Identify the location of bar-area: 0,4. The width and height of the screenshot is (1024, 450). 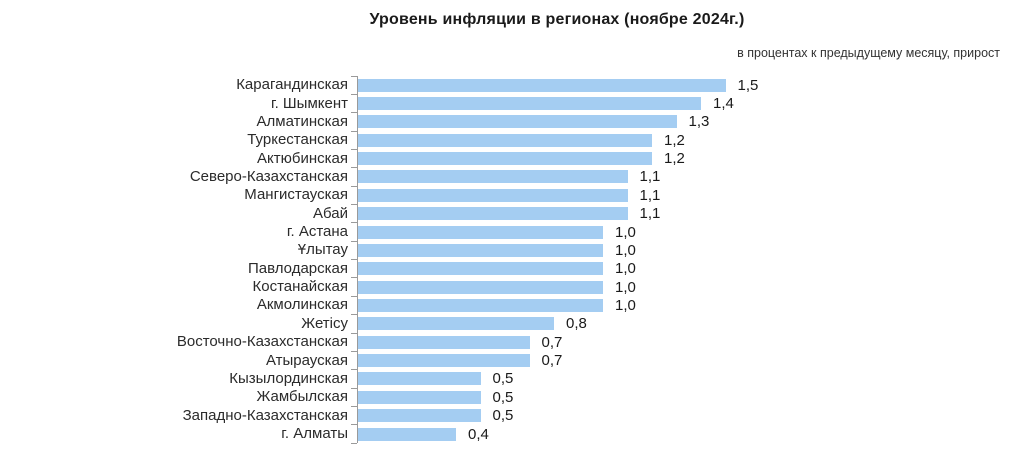
(682, 434).